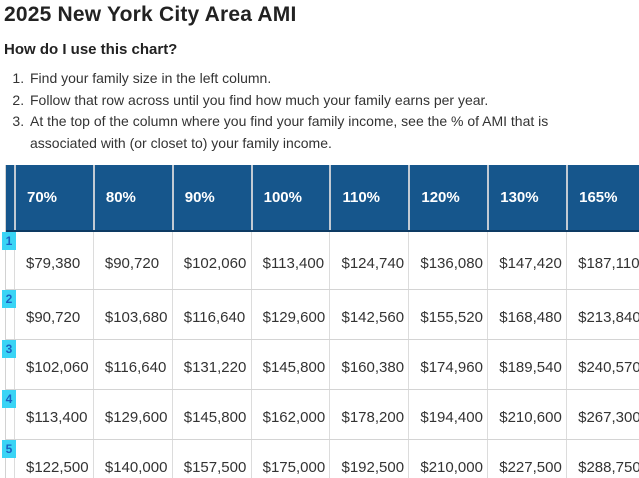 This screenshot has height=478, width=639. What do you see at coordinates (91, 49) in the screenshot?
I see `usage-question-heading: How do I use this chart?` at bounding box center [91, 49].